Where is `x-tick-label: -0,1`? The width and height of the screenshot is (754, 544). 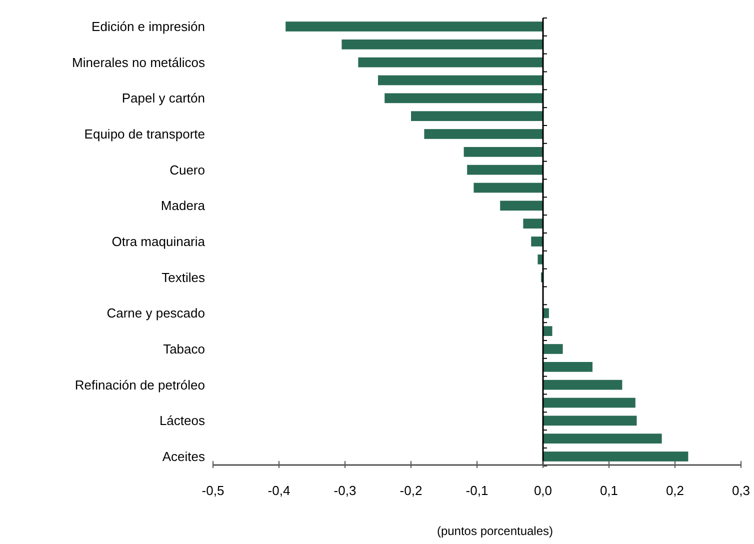 x-tick-label: -0,1 is located at coordinates (477, 490).